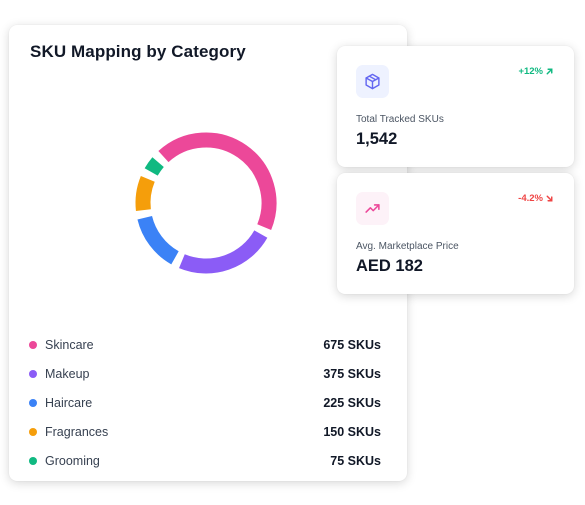  What do you see at coordinates (352, 373) in the screenshot?
I see `legend-value: 375 SKUs` at bounding box center [352, 373].